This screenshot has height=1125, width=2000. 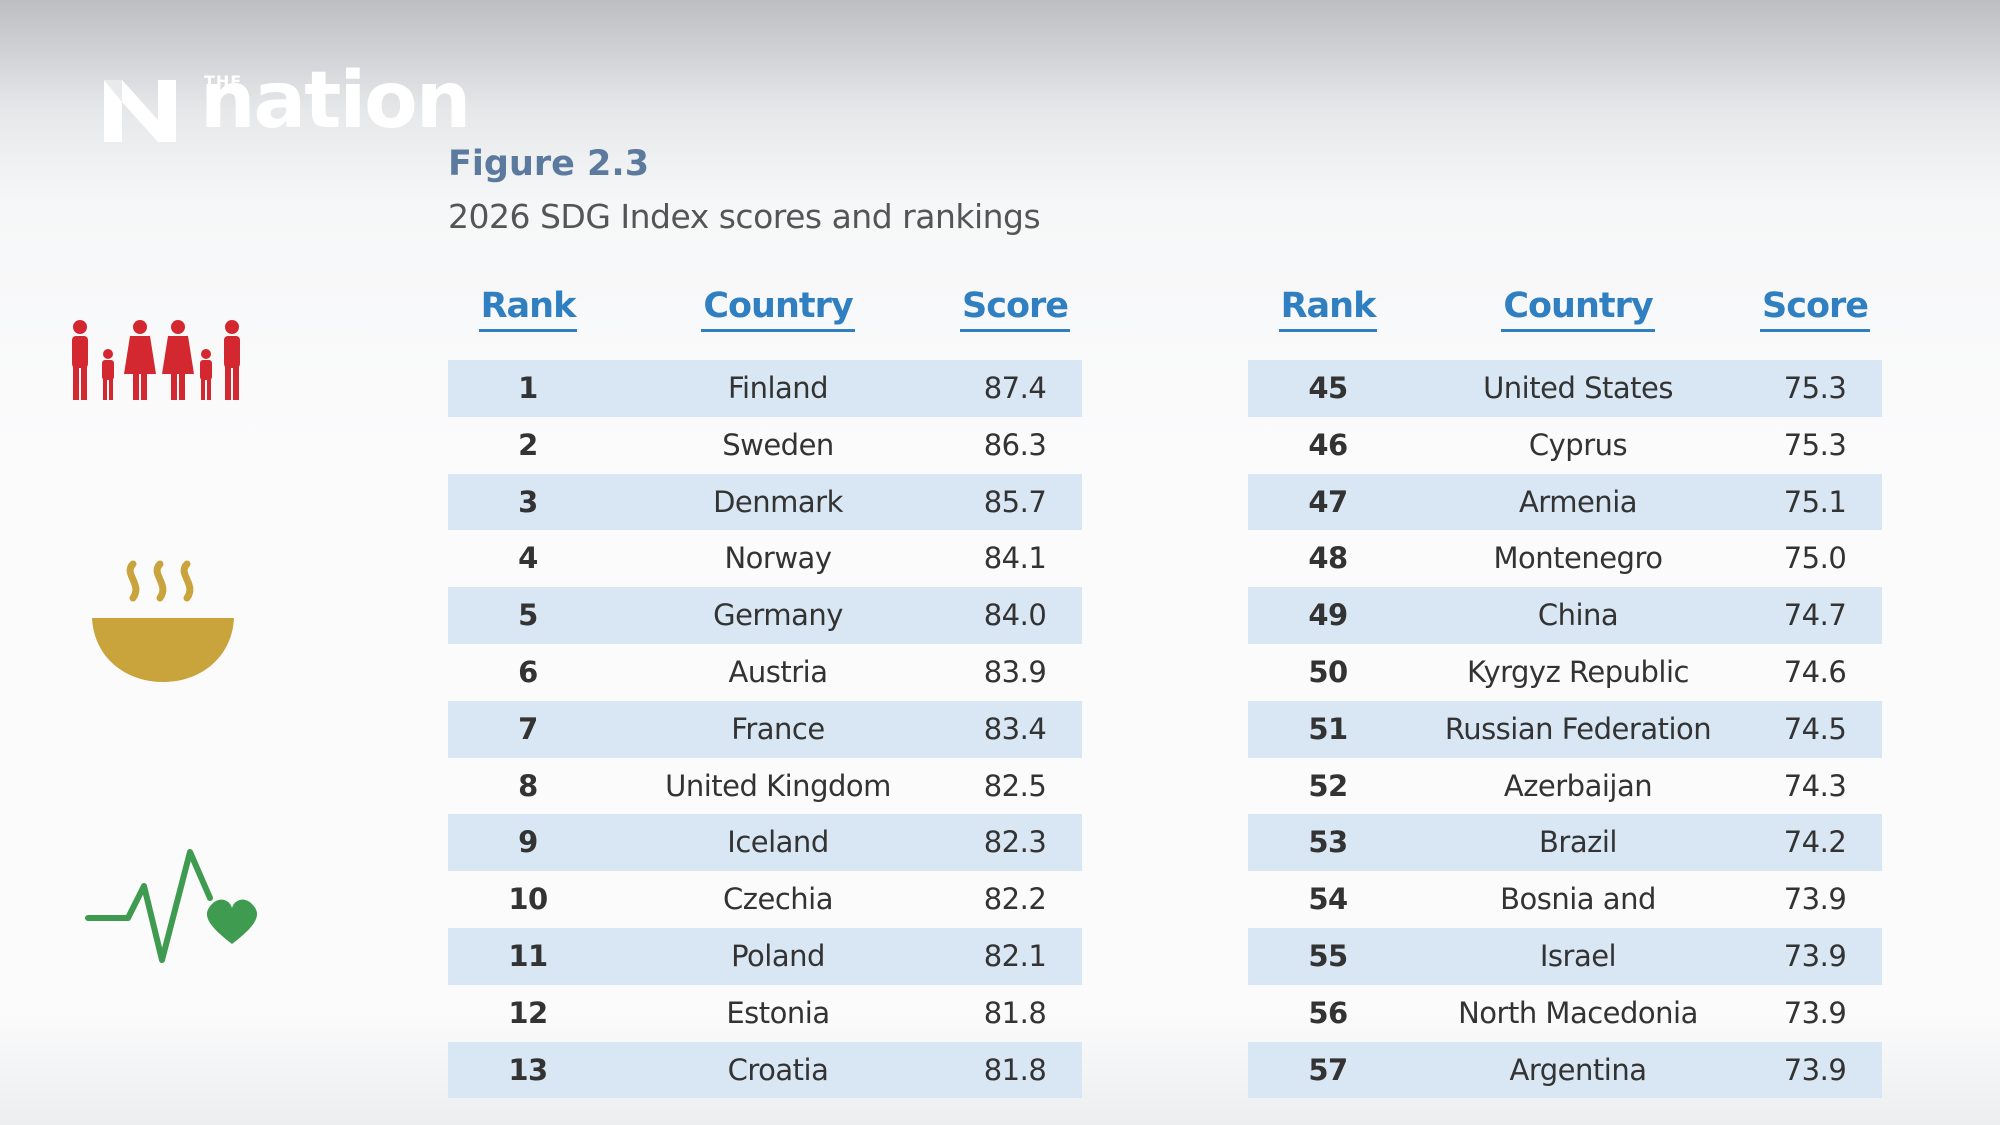 What do you see at coordinates (1328, 899) in the screenshot?
I see `rank-cell: 54` at bounding box center [1328, 899].